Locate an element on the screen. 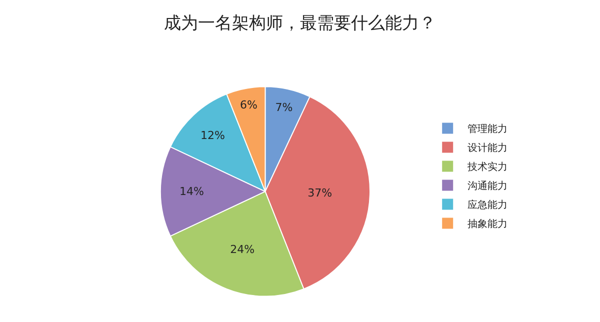 The height and width of the screenshot is (322, 600). data-label: 24% is located at coordinates (242, 249).